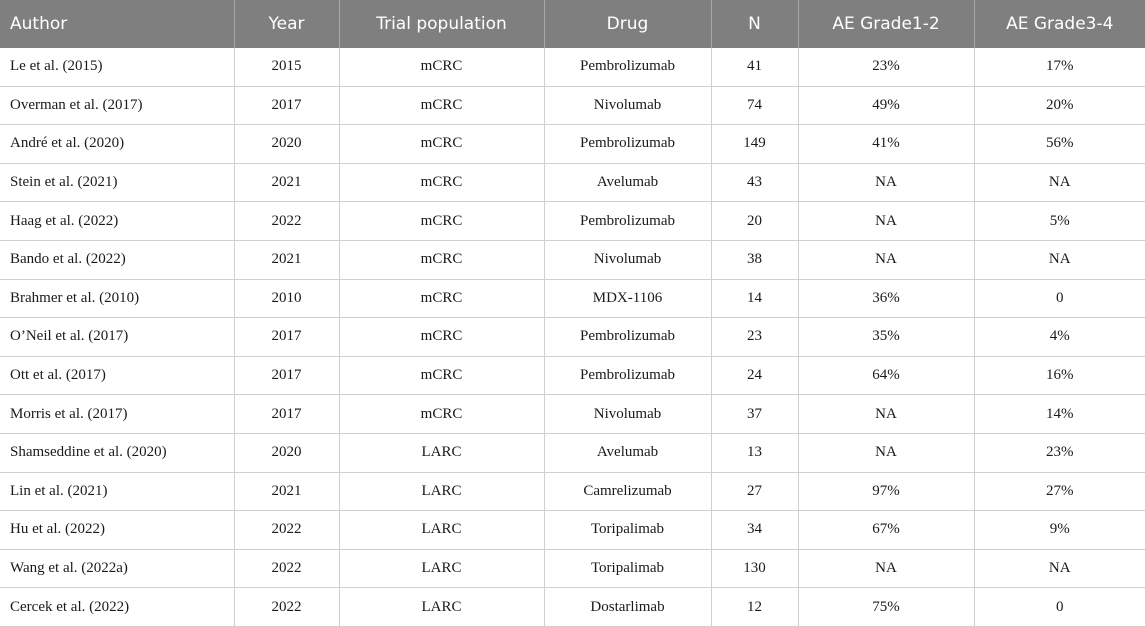  Describe the element at coordinates (117, 492) in the screenshot. I see `cell-author: Lin et al. (2021)` at that location.